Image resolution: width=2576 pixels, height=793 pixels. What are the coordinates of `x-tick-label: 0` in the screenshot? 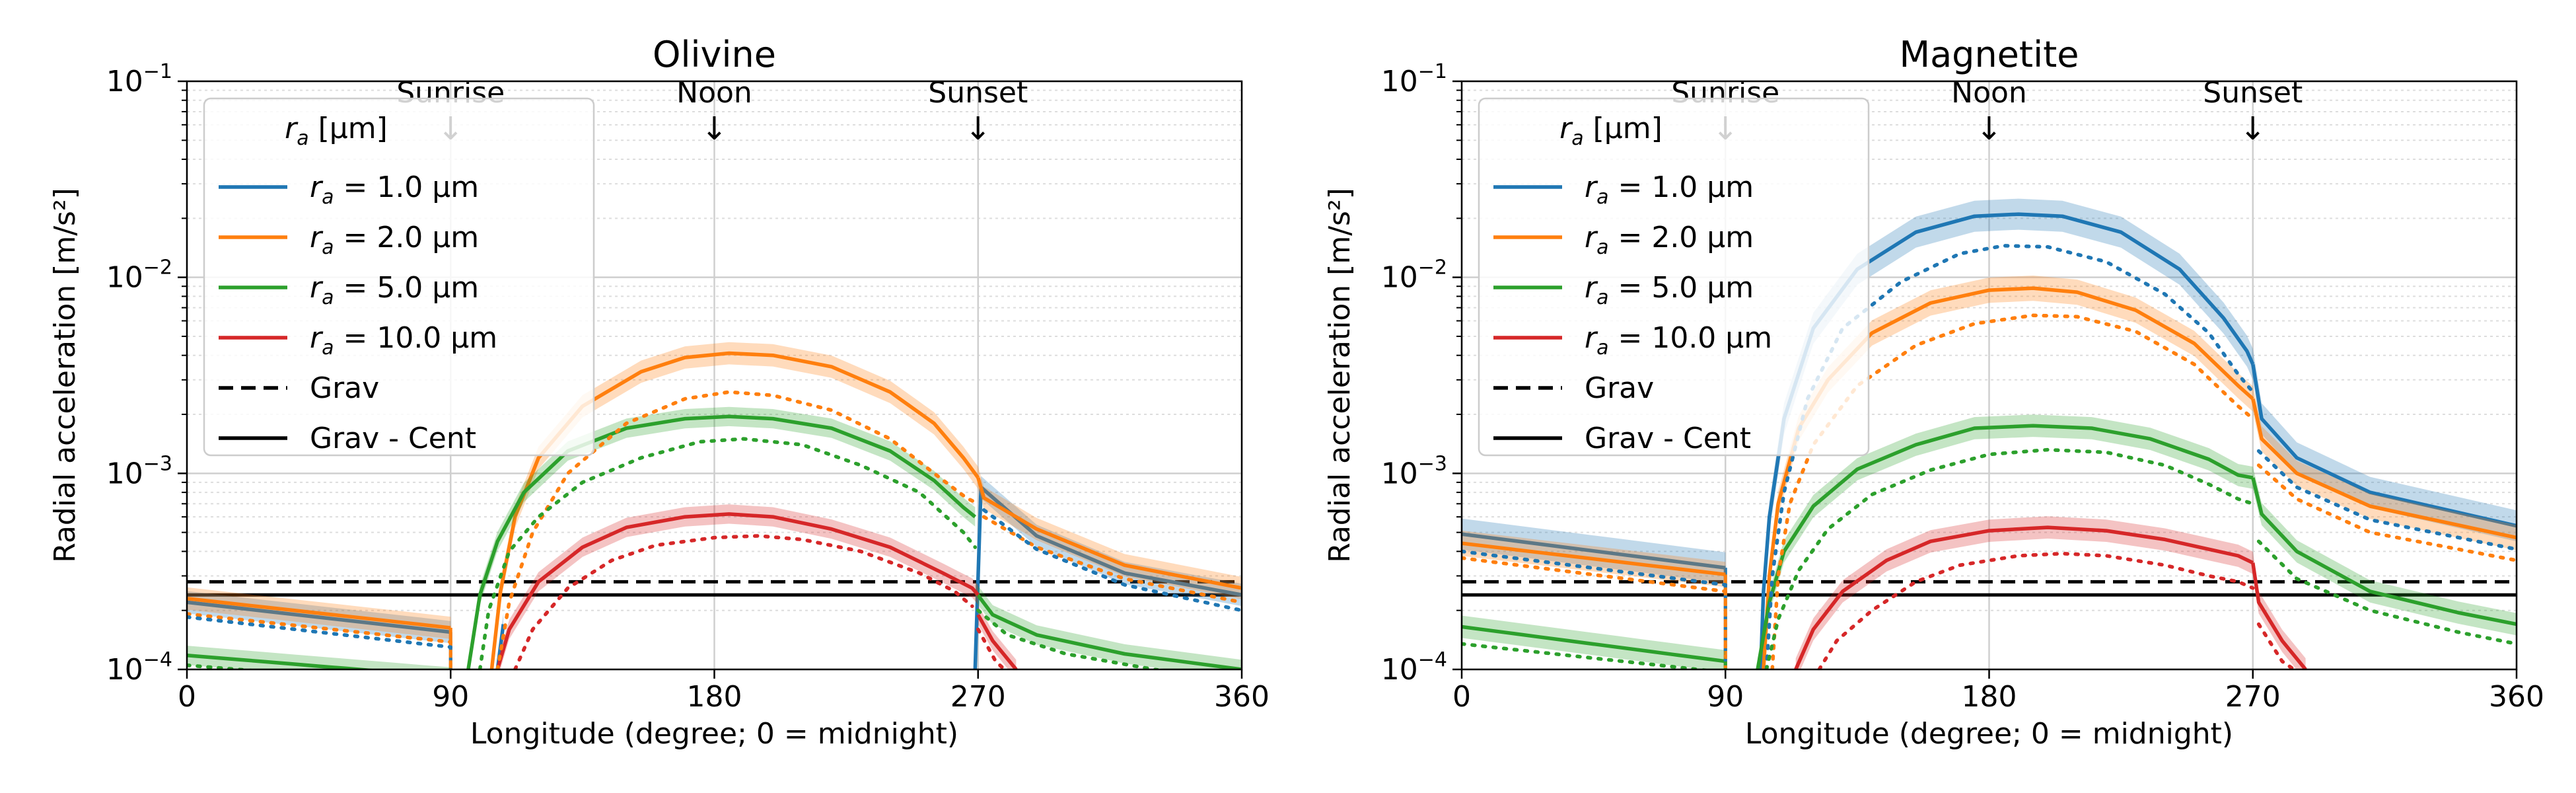 It's located at (187, 697).